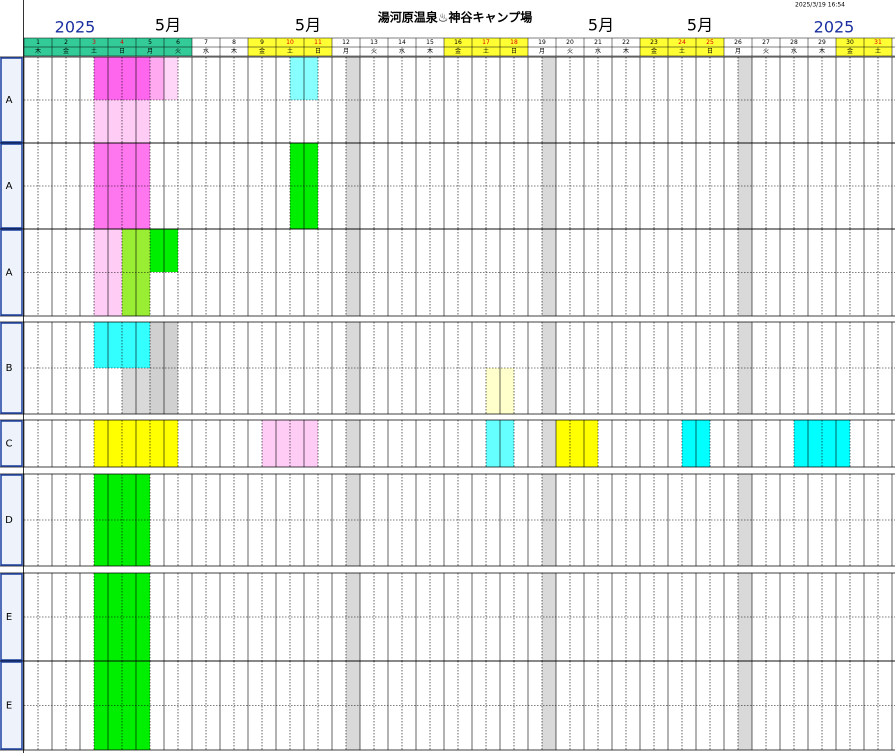  What do you see at coordinates (455, 17) in the screenshot?
I see `title: 湯河原温泉♨神谷キャンプ場` at bounding box center [455, 17].